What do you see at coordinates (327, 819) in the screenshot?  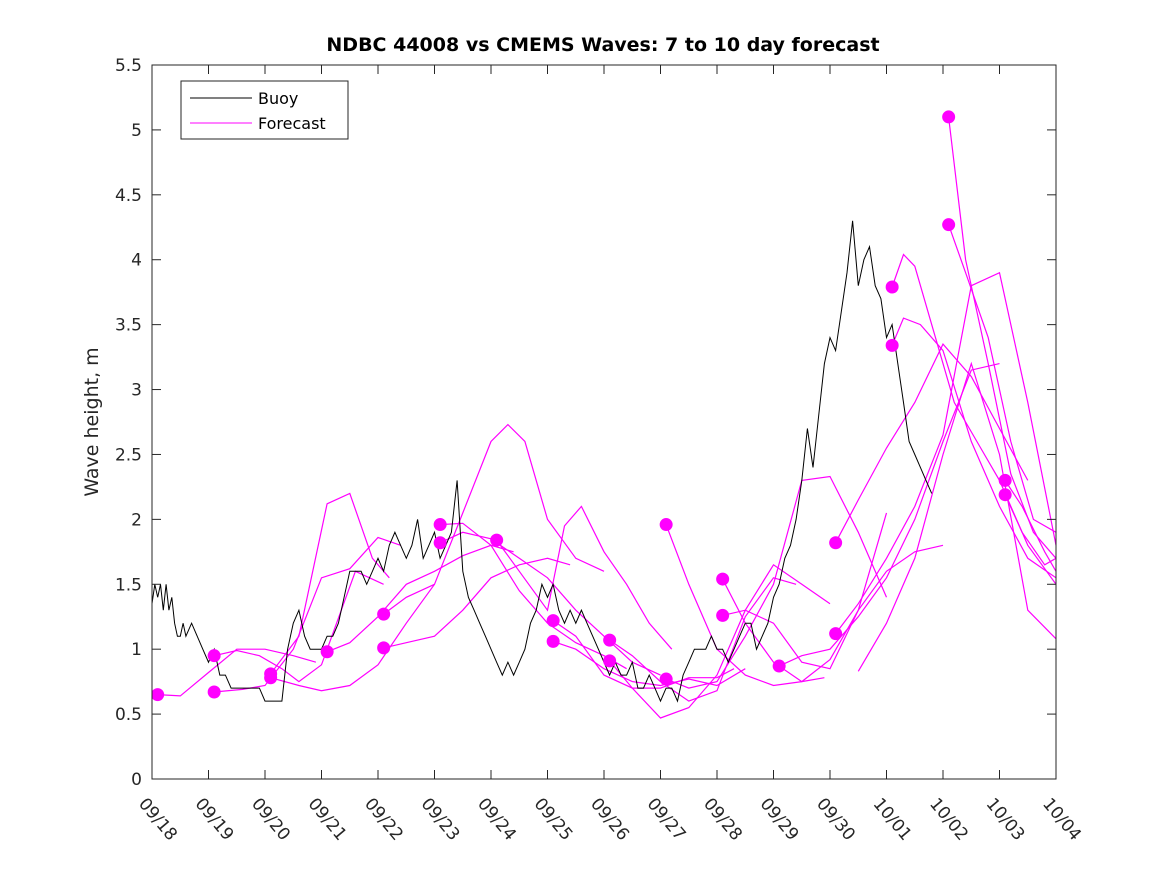 I see `x-tick-label: 09/21` at bounding box center [327, 819].